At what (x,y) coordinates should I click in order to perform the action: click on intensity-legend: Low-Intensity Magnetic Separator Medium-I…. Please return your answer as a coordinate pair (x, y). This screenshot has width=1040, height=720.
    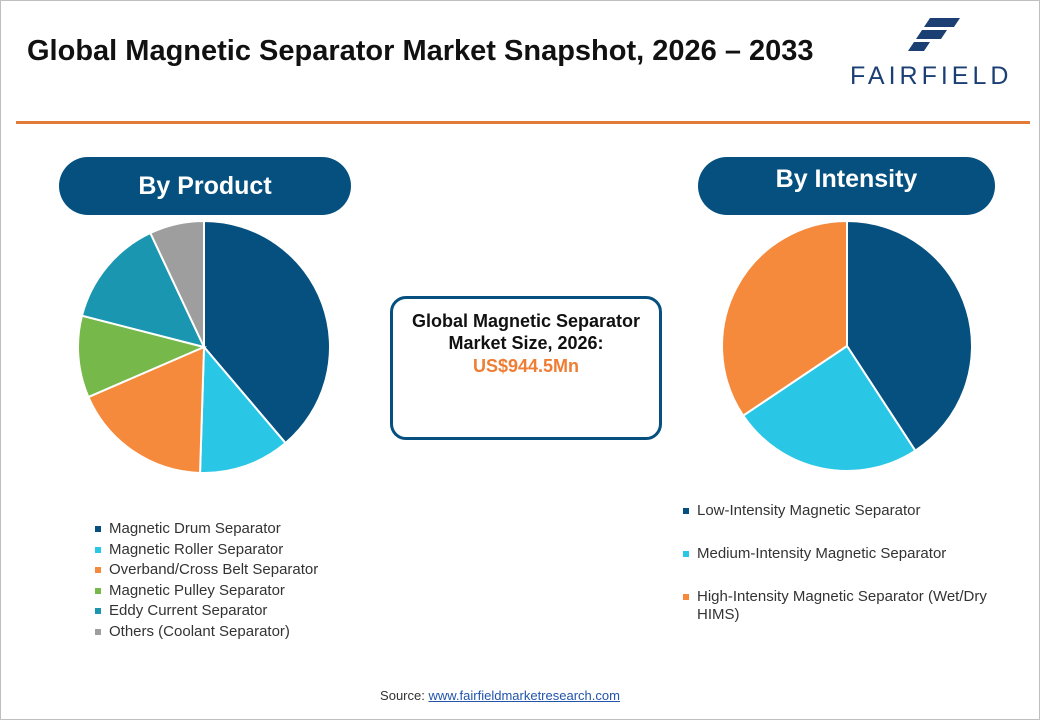
    Looking at the image, I should click on (853, 575).